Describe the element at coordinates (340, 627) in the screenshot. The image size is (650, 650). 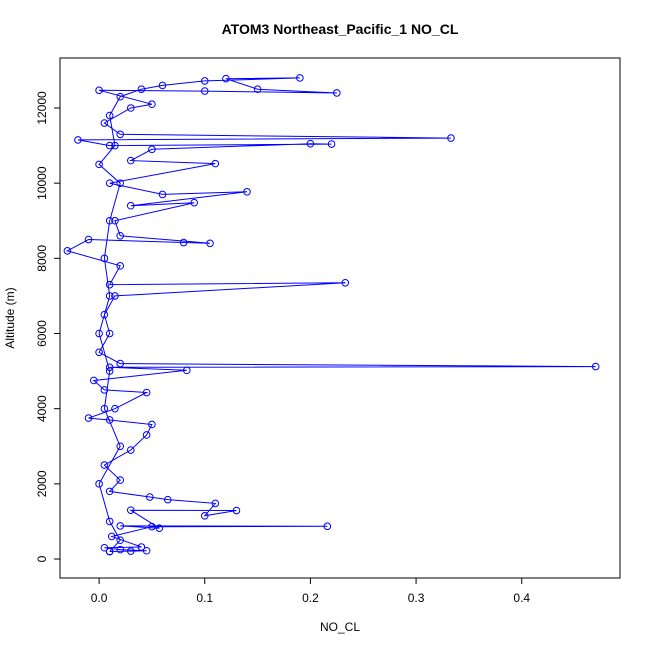
I see `x-axis-label: NO_CL` at that location.